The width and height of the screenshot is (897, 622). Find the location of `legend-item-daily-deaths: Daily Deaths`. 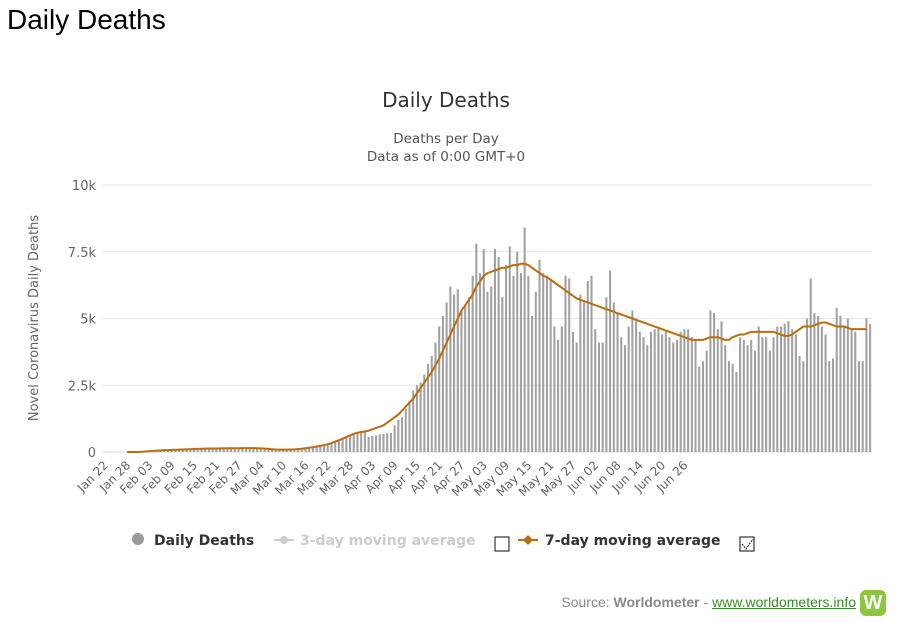

legend-item-daily-deaths: Daily Deaths is located at coordinates (193, 541).